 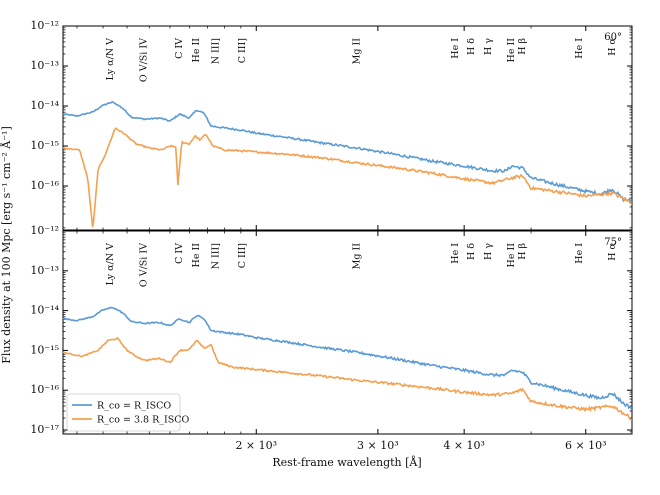 I want to click on x-tick-label: 3 × 10³, so click(x=378, y=445).